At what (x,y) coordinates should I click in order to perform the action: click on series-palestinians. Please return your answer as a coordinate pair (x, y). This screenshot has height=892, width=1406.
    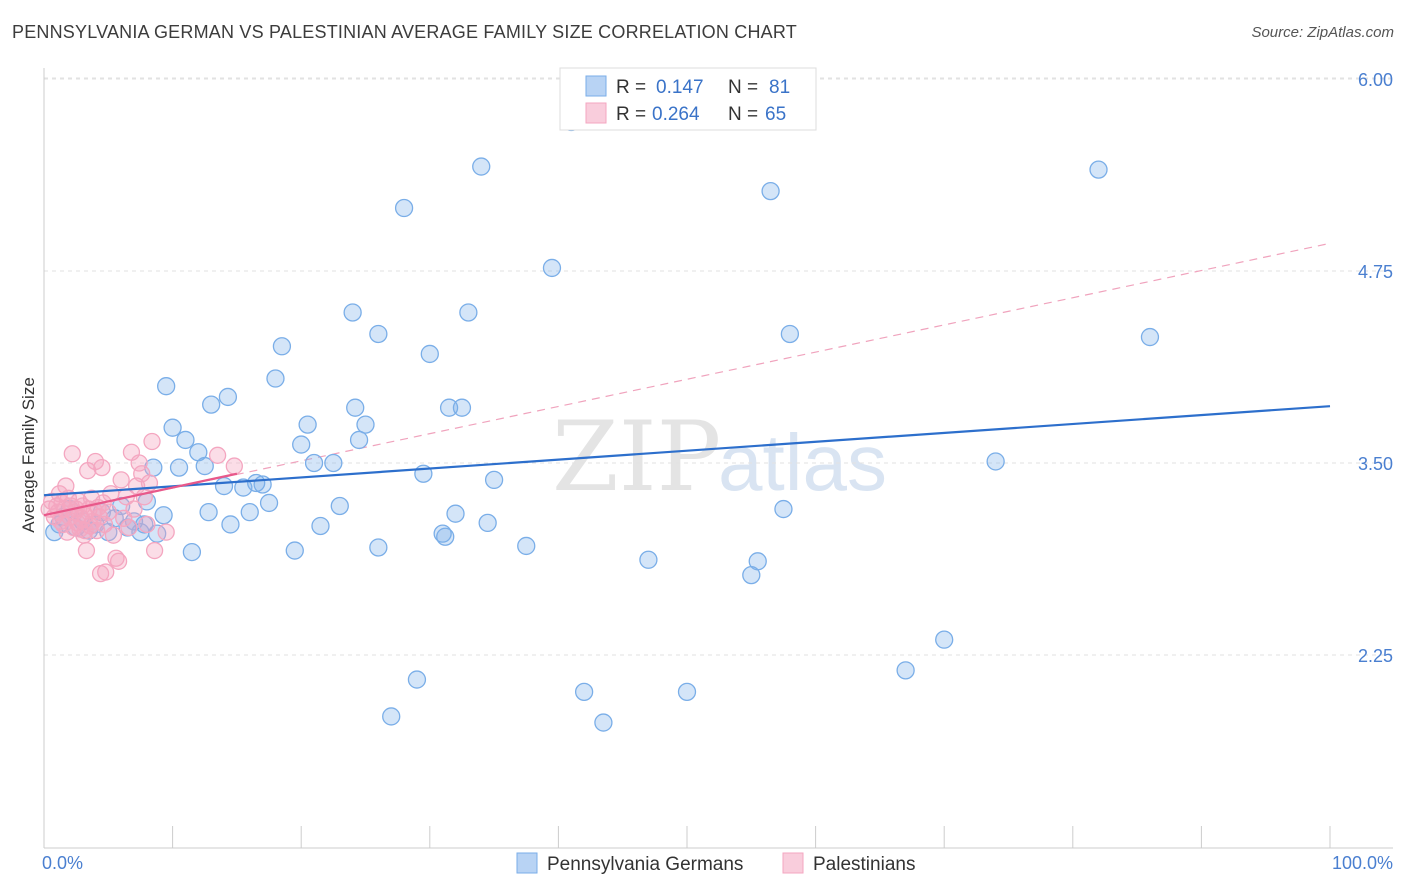
    Looking at the image, I should click on (141, 507).